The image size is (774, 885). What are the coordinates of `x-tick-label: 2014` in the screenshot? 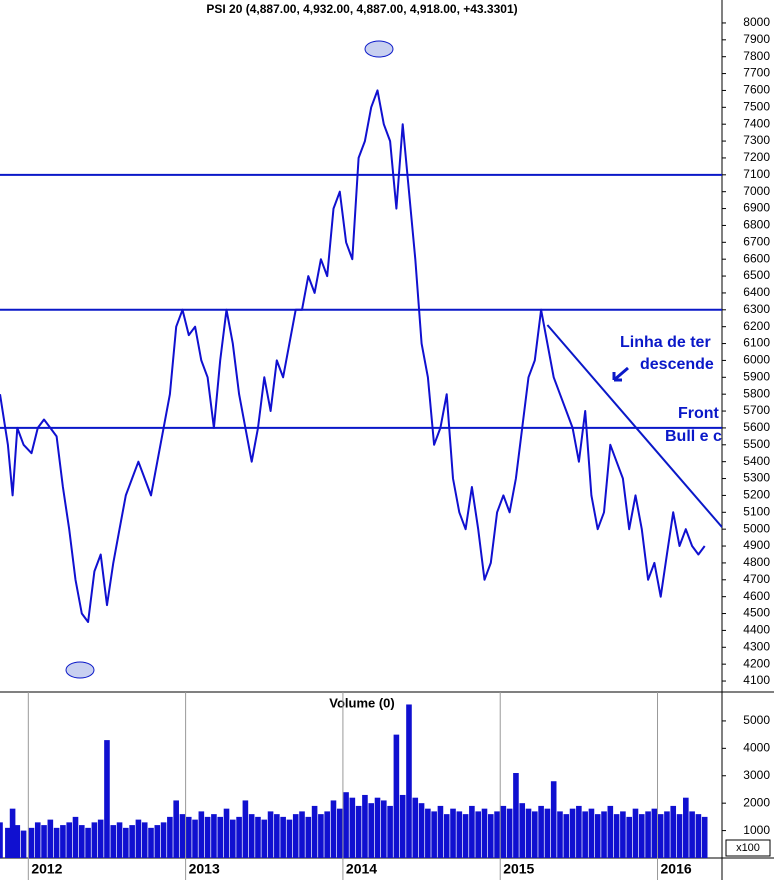 It's located at (361, 869).